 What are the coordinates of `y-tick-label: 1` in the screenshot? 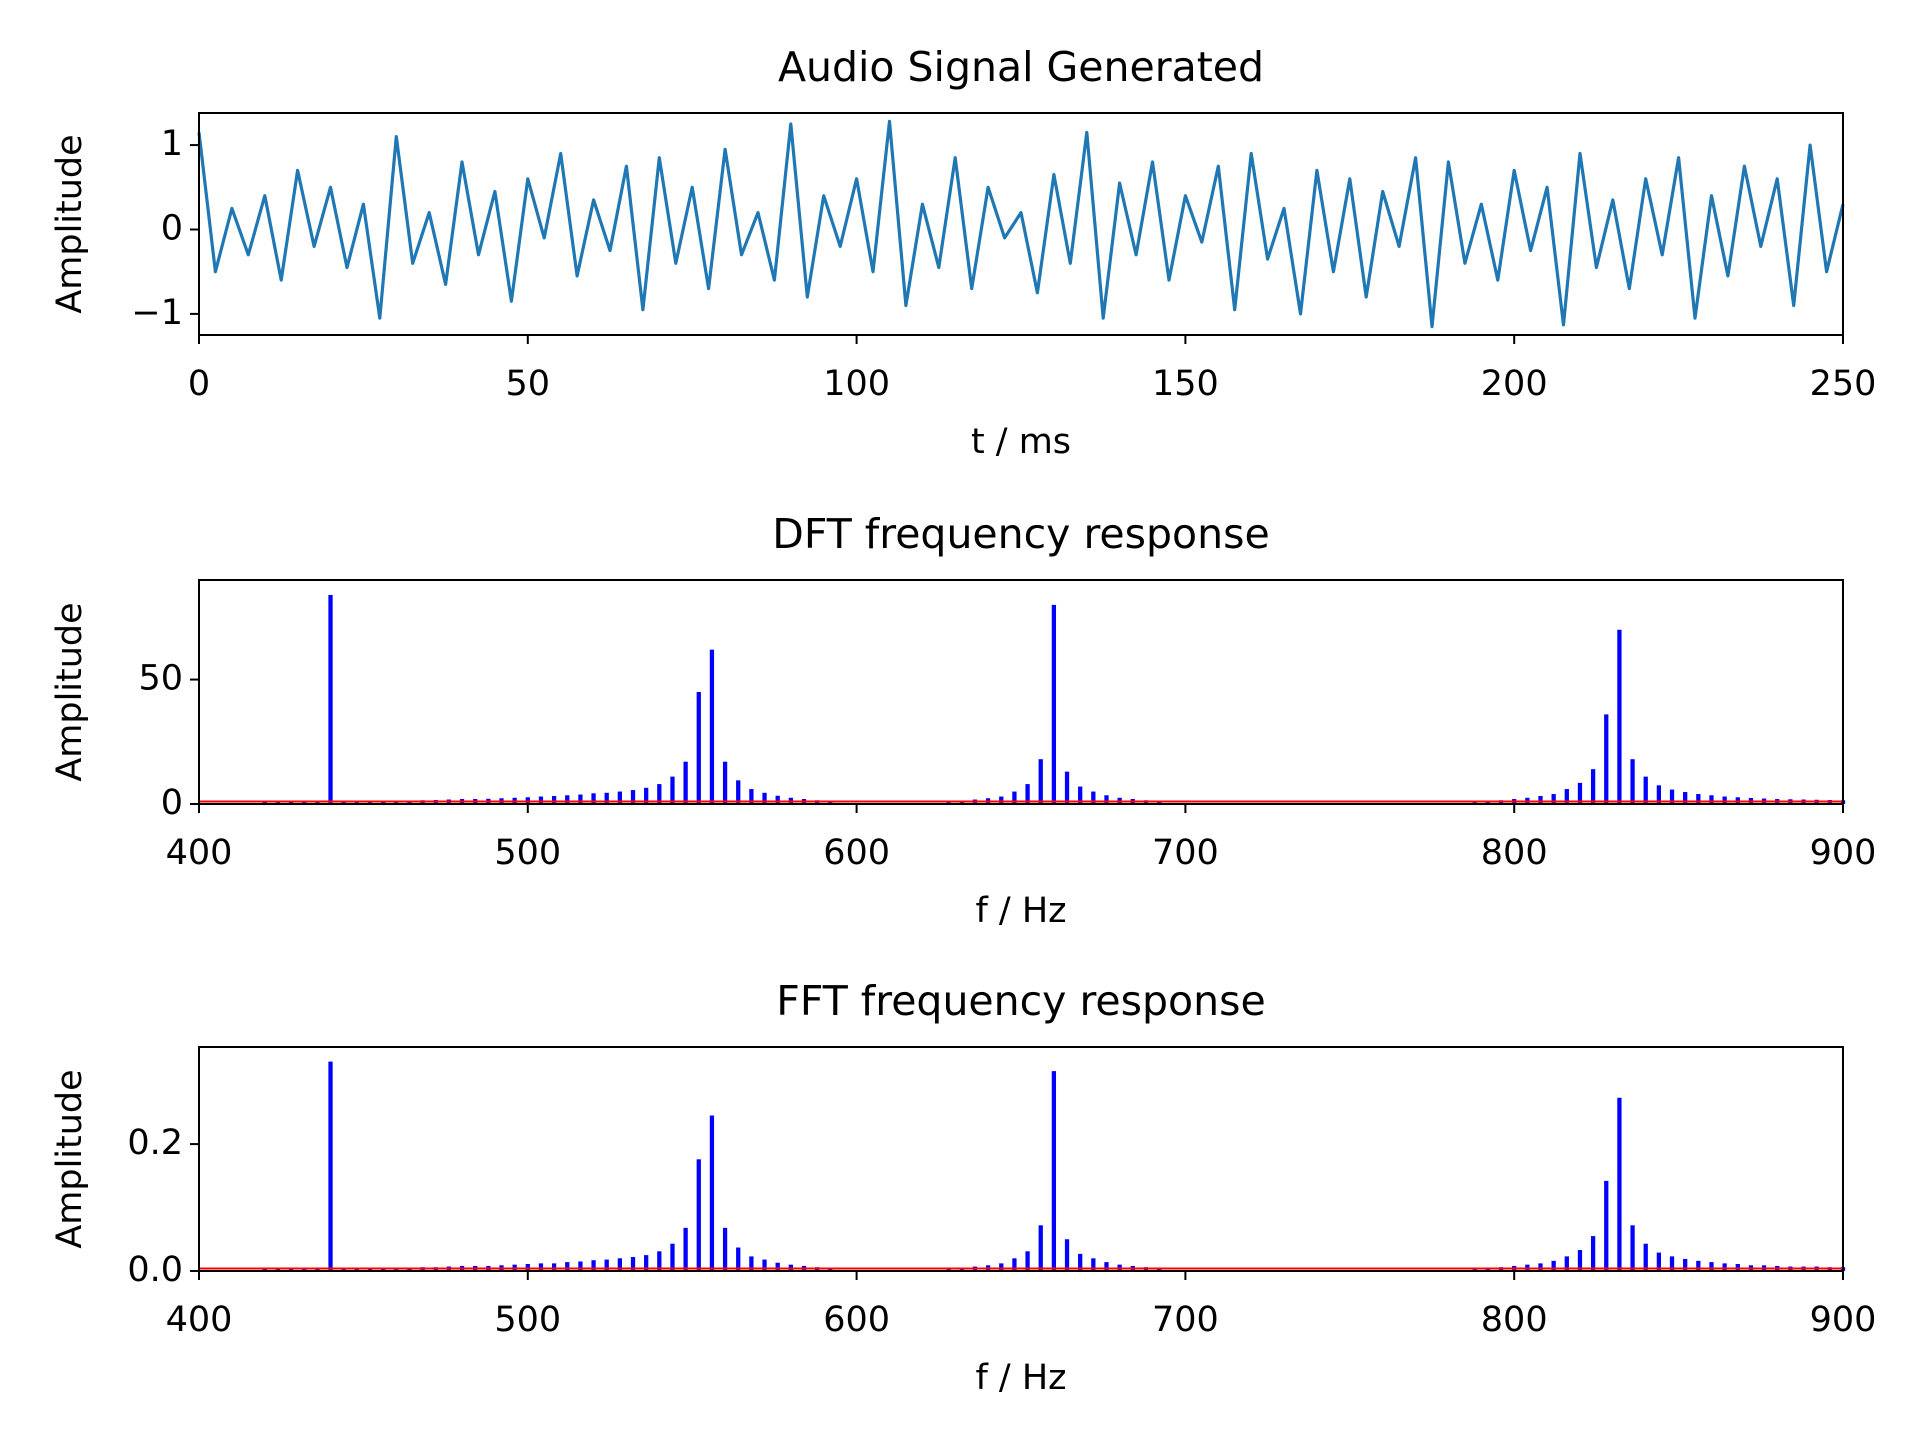 It's located at (172, 144).